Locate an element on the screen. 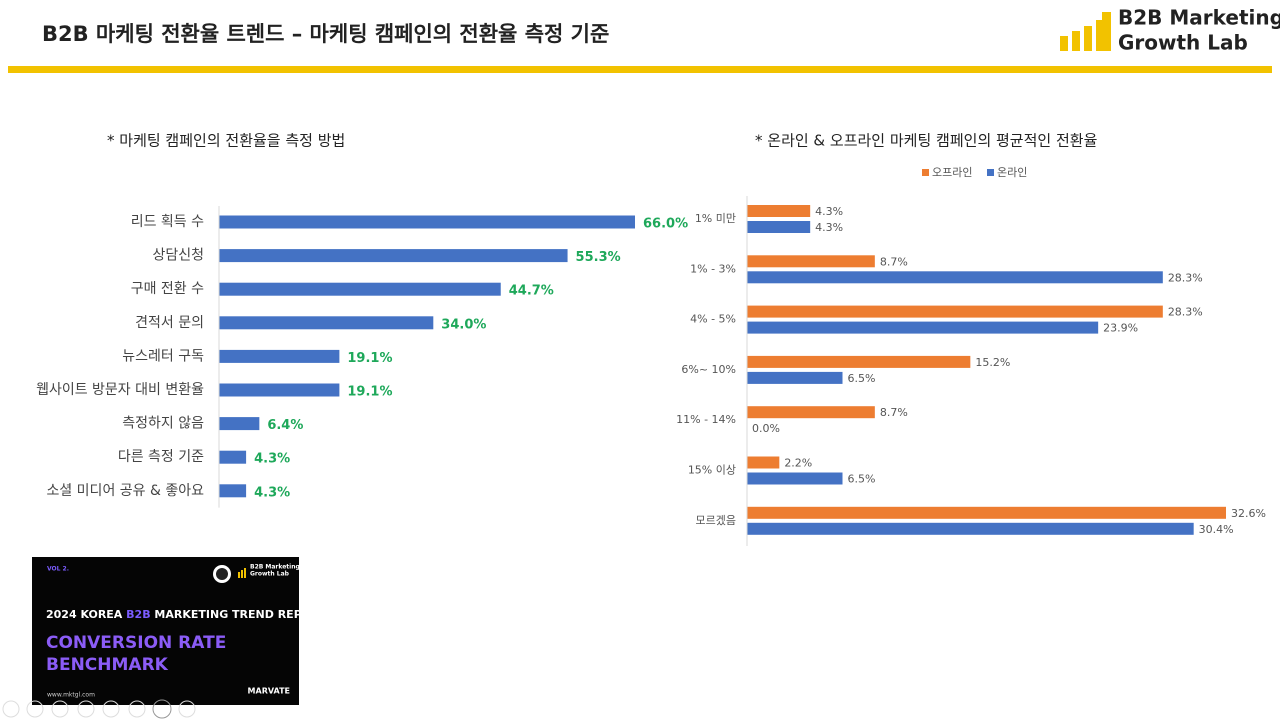 Image resolution: width=1280 pixels, height=721 pixels. y-tick-label: 뉴스레터 구독 is located at coordinates (163, 356).